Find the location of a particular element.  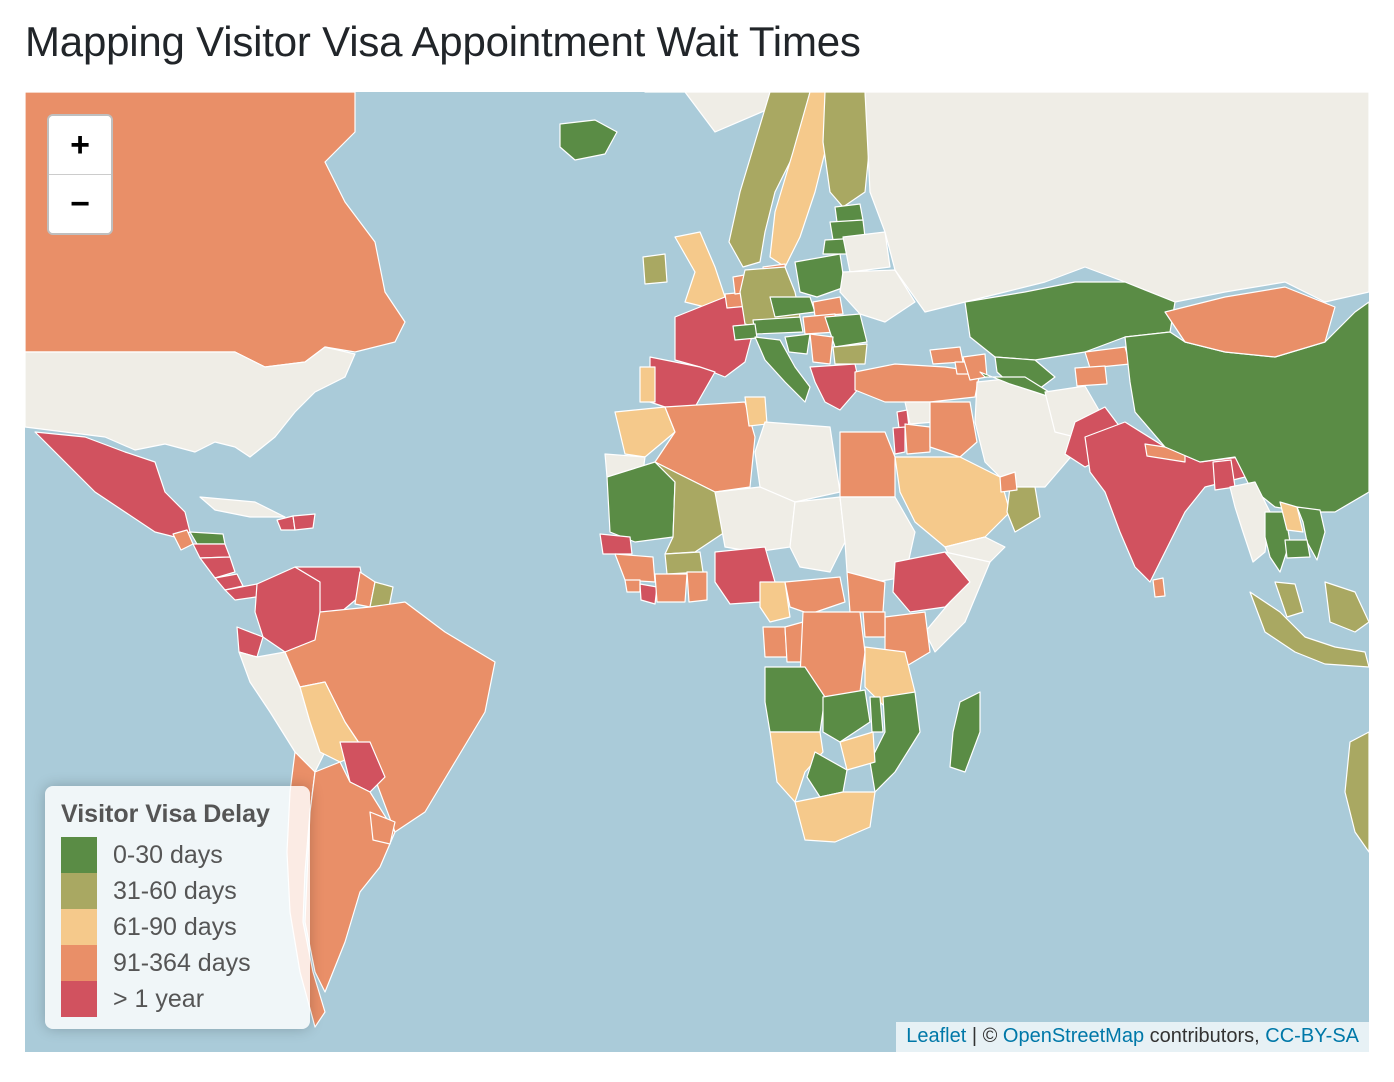

country-sierra-leone: Sierra Leone is located at coordinates (632, 586).